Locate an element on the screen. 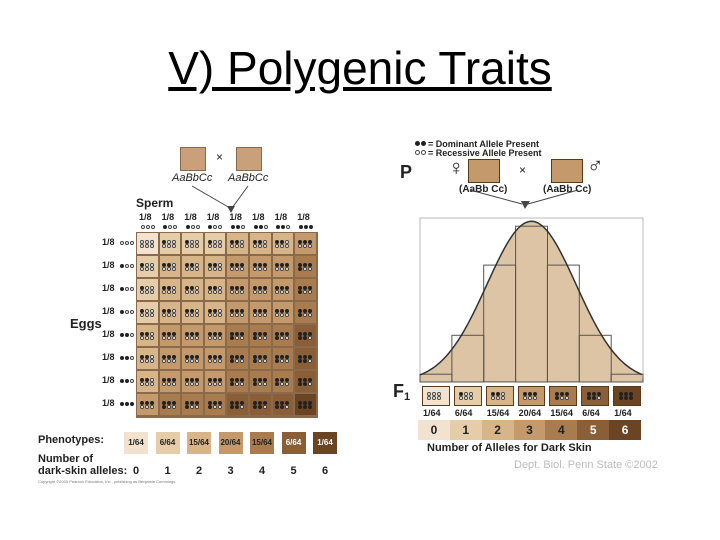  normal-curve-line is located at coordinates (531, 298).